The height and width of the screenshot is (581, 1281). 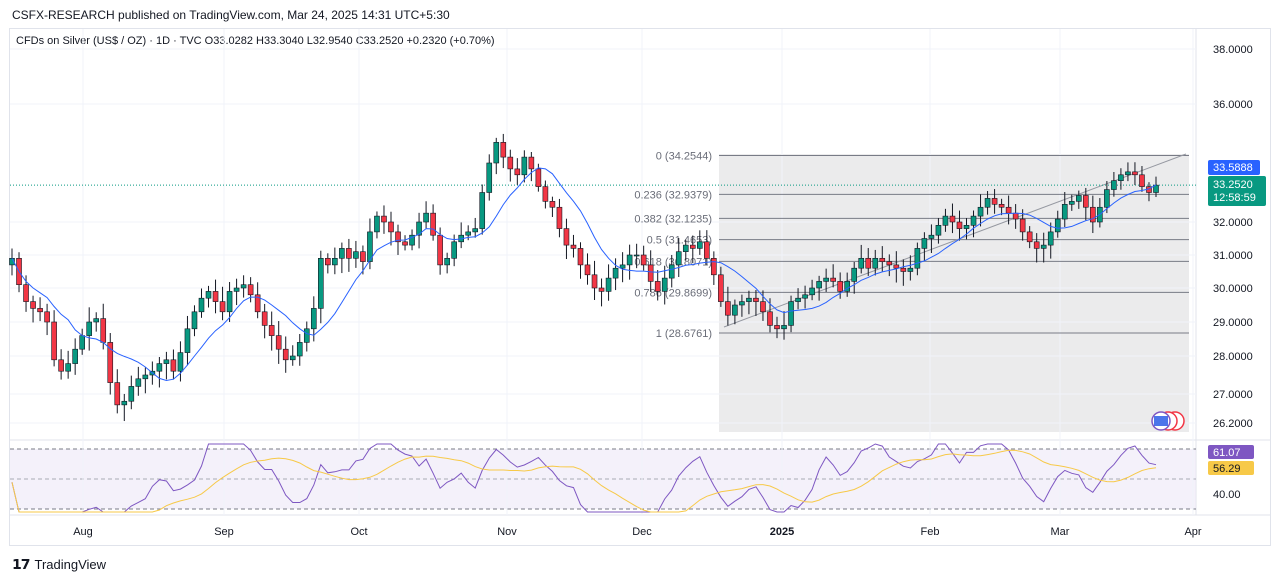 What do you see at coordinates (21, 564) in the screenshot?
I see `tradingview-logo-icon: 𝟭𝟳` at bounding box center [21, 564].